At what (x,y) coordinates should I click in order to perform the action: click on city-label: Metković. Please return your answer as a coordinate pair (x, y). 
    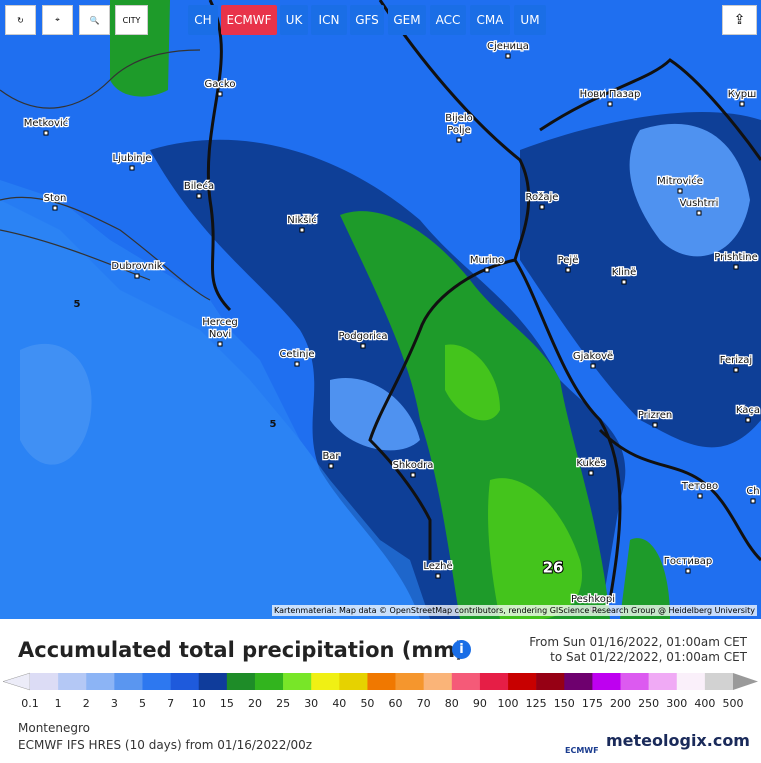
    Looking at the image, I should click on (46, 123).